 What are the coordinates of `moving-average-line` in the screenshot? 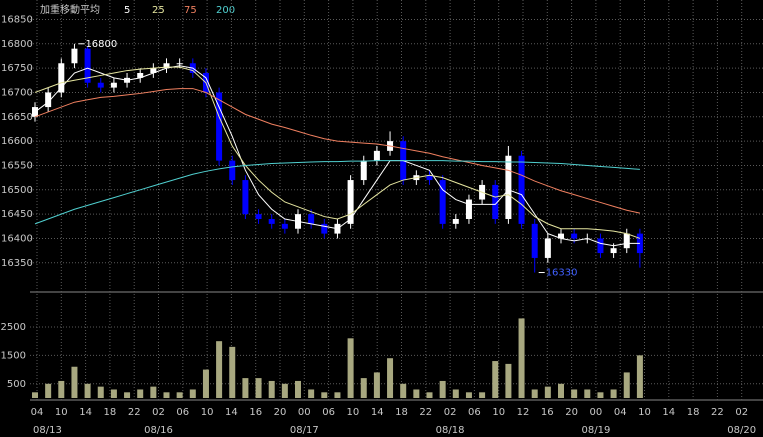 It's located at (337, 192).